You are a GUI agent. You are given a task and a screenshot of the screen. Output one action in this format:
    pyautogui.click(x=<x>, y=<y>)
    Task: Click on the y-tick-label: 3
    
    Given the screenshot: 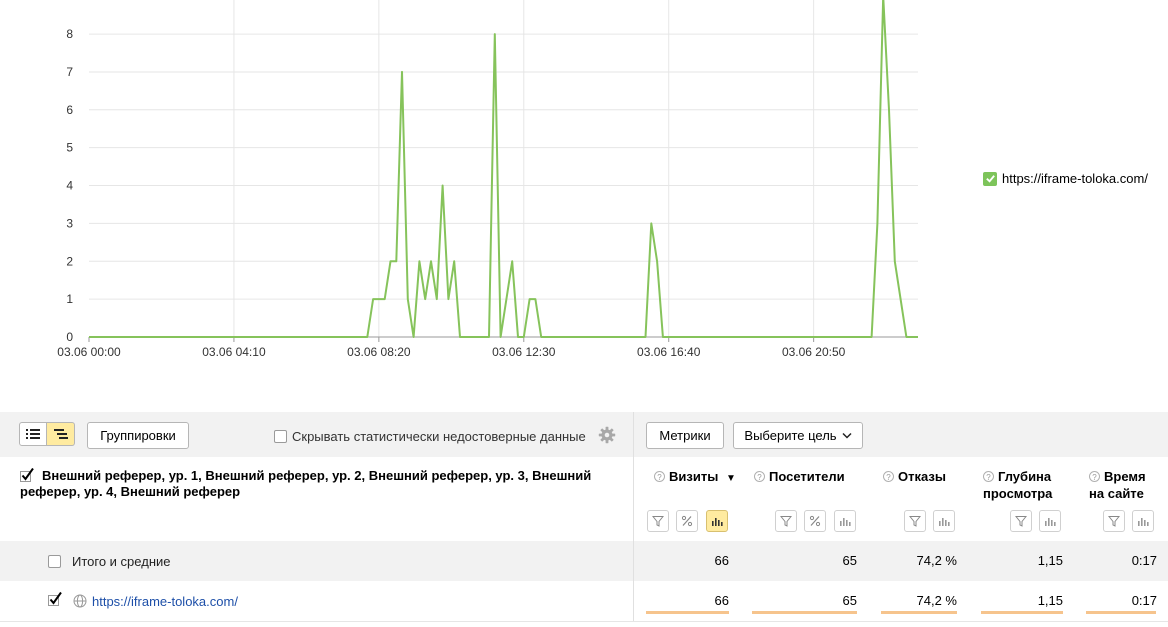 What is the action you would take?
    pyautogui.click(x=69, y=223)
    